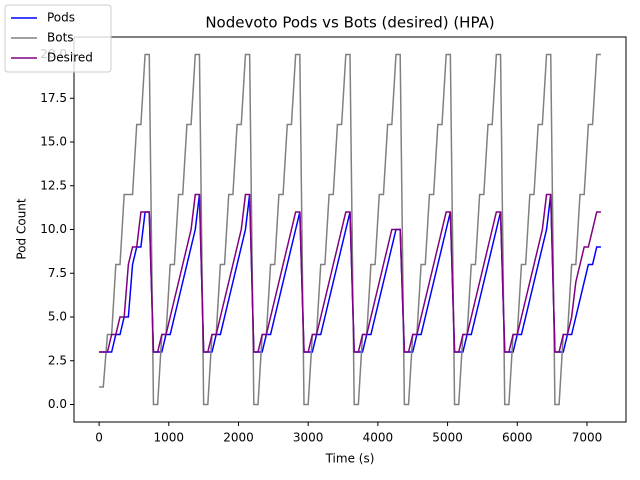 The image size is (640, 480). I want to click on y-tick-label: 17.5, so click(53, 98).